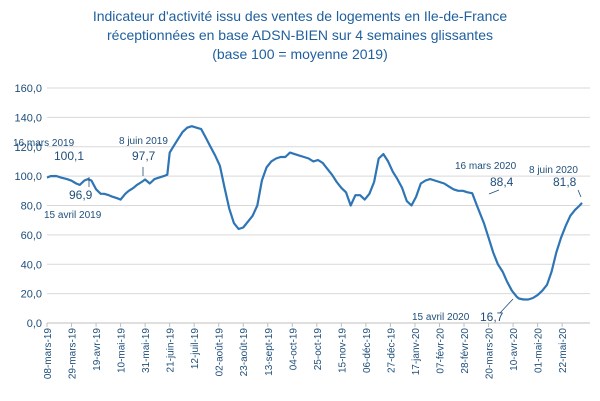 The height and width of the screenshot is (401, 600). I want to click on x-tick-label: 22-mai-20, so click(563, 350).